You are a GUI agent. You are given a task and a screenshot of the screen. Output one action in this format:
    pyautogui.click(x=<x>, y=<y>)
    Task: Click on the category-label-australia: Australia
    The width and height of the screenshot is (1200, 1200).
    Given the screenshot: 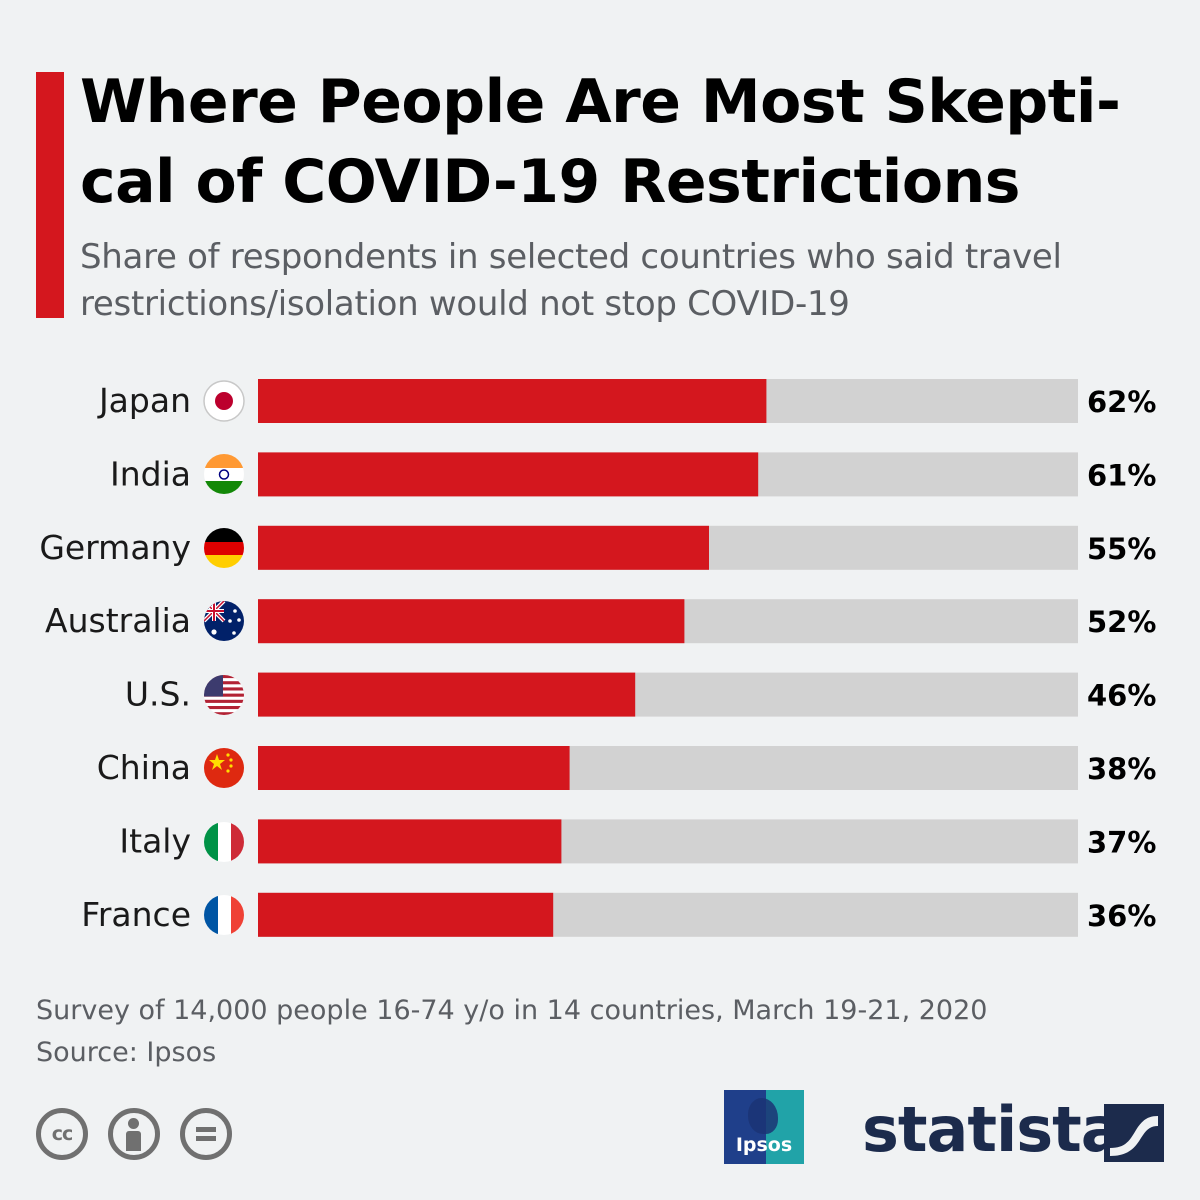 What is the action you would take?
    pyautogui.click(x=118, y=620)
    